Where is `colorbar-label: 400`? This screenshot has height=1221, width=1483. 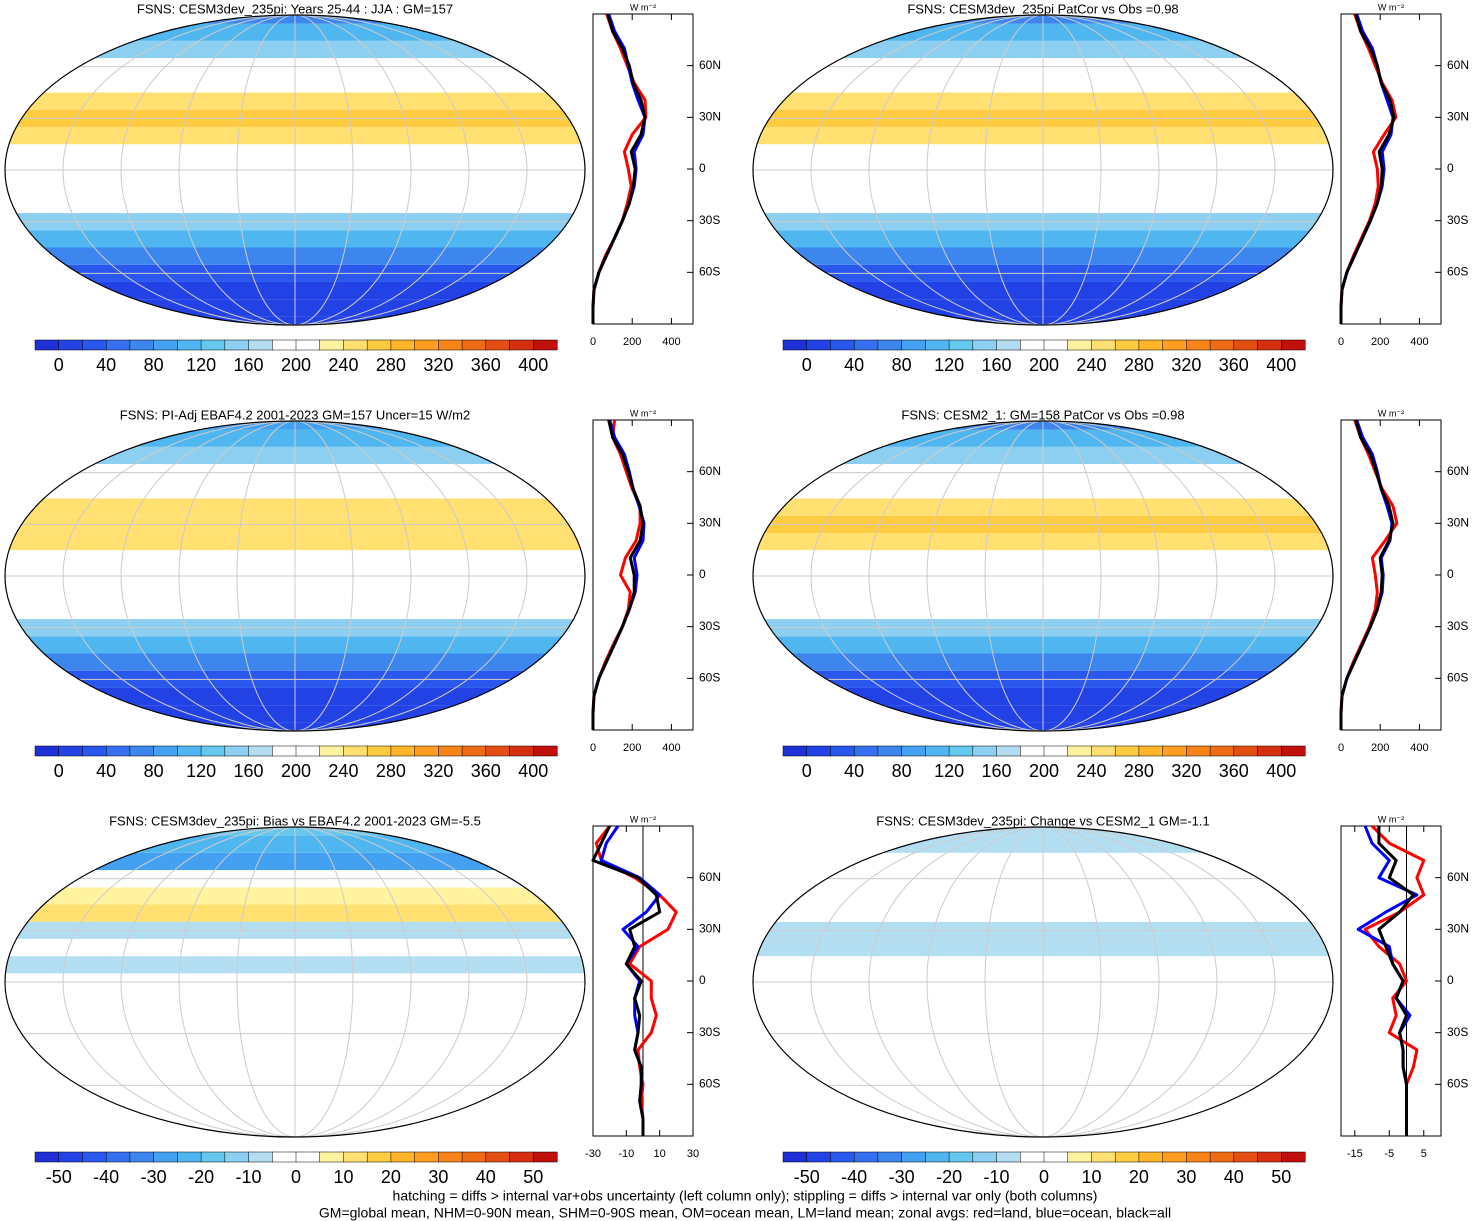
colorbar-label: 400 is located at coordinates (533, 771).